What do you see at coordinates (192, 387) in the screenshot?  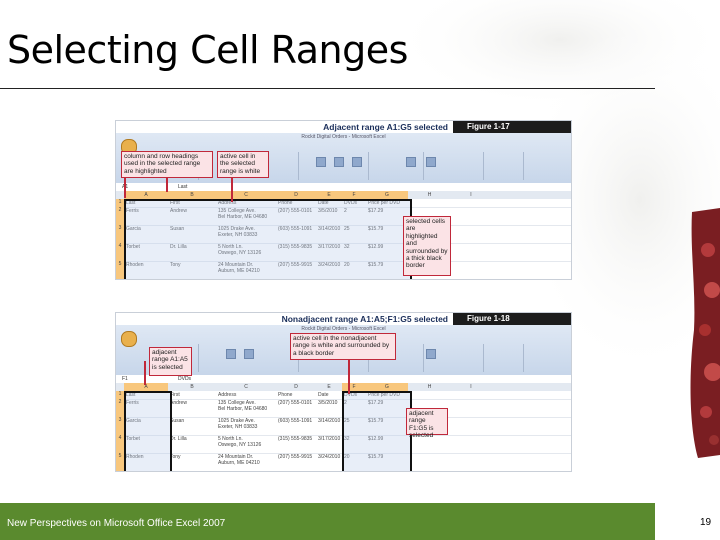 I see `column-header: B` at bounding box center [192, 387].